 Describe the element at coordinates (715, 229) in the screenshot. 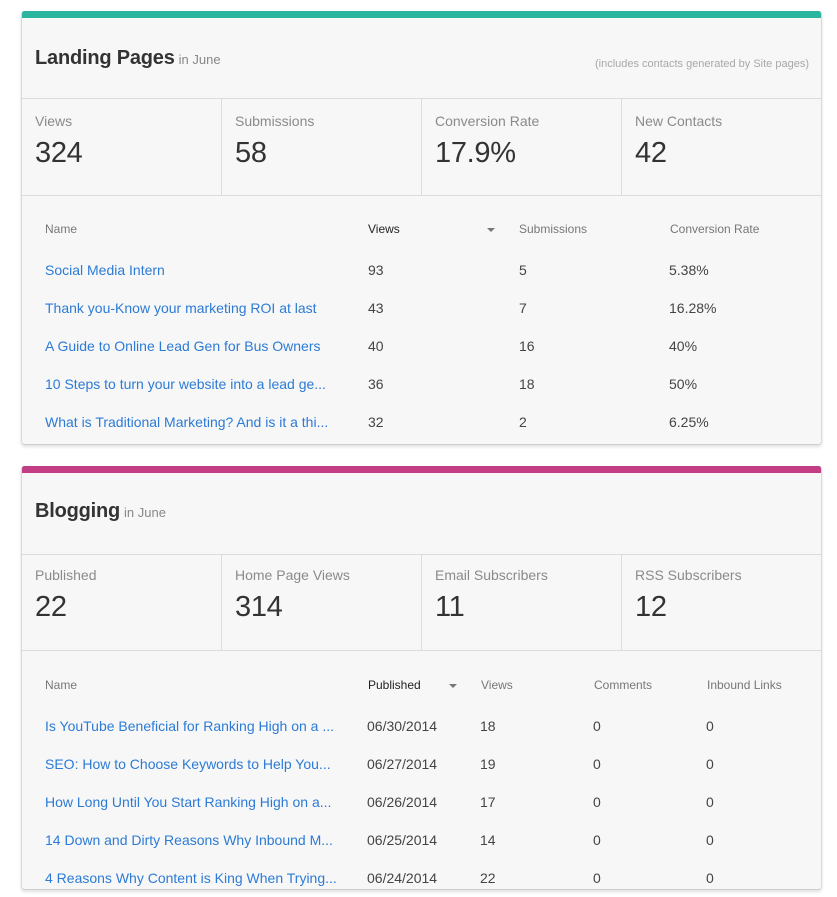

I see `column-header-conversion-rate: Conversion Rate` at that location.